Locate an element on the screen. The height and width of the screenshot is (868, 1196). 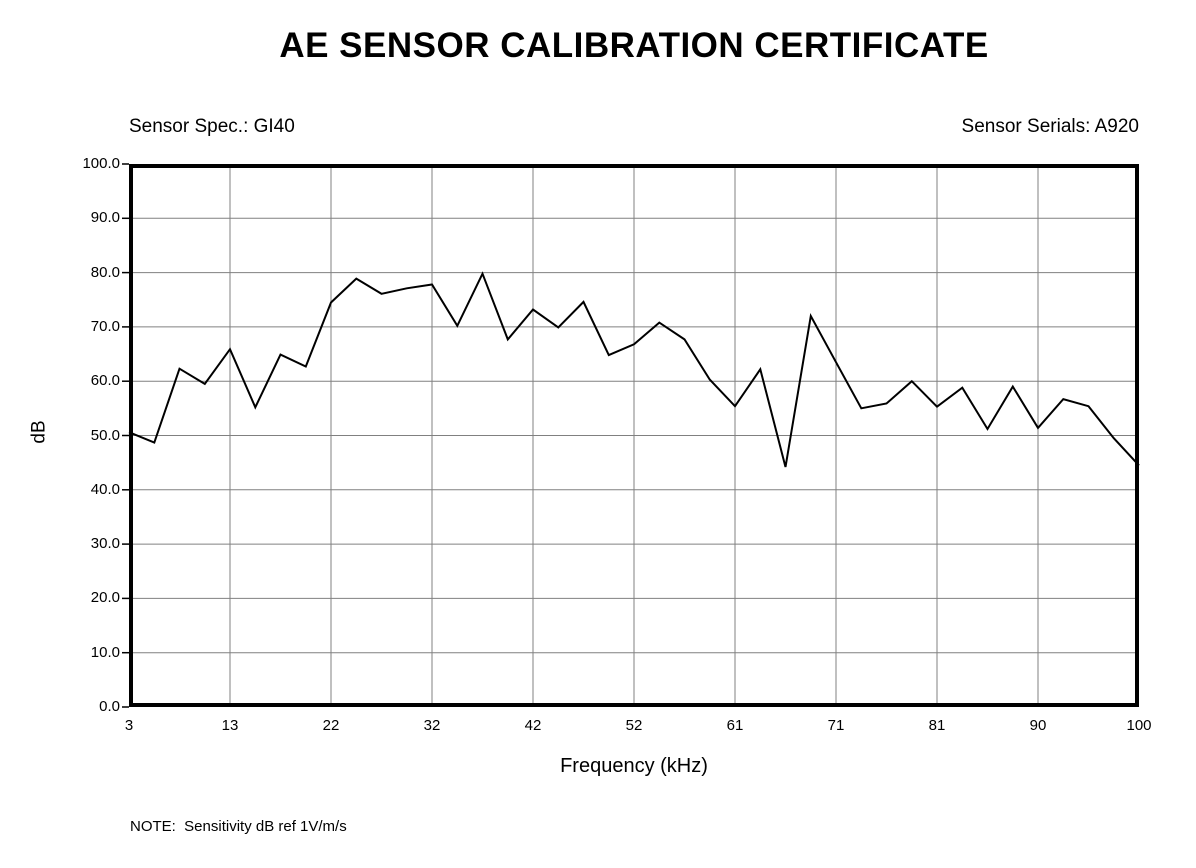
y-tick-label: 40.0 is located at coordinates (105, 489).